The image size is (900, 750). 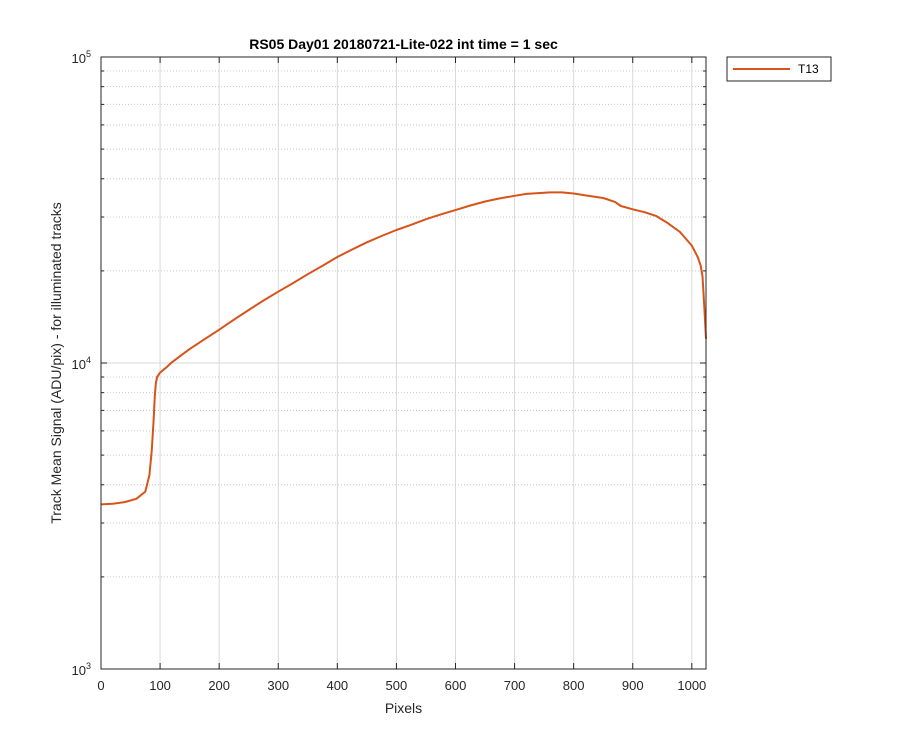 What do you see at coordinates (81, 363) in the screenshot?
I see `y-tick-label: 10⁴` at bounding box center [81, 363].